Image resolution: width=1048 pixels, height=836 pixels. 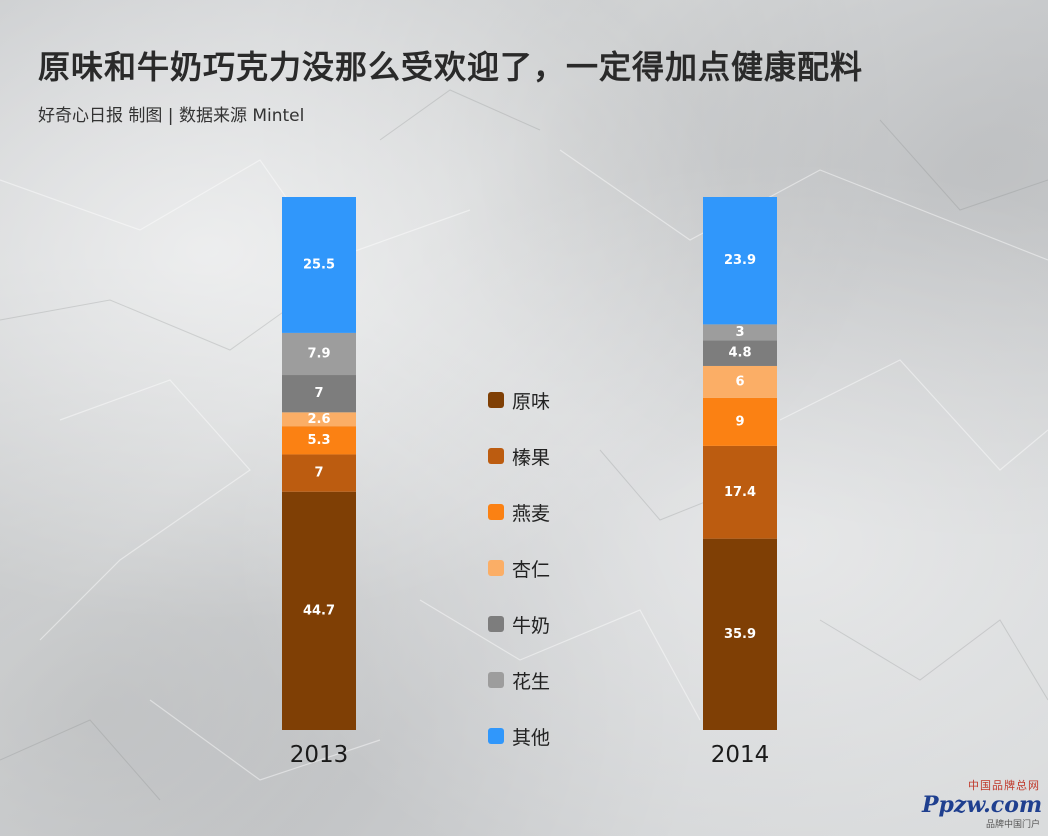 I want to click on chart-title: 原味和牛奶巧克力没那么受欢迎了，一定得加点健康配料, so click(x=451, y=67).